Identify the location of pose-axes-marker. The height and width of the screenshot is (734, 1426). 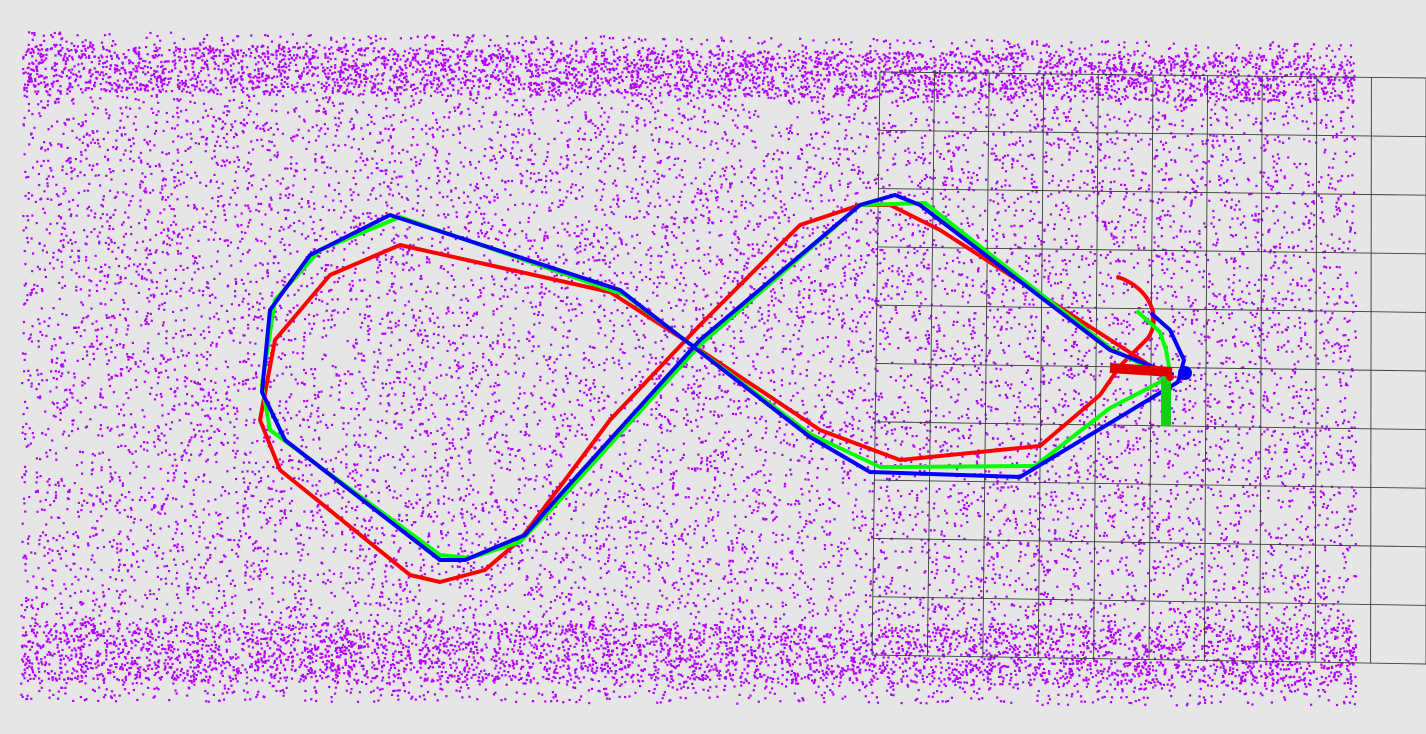
(1150, 394).